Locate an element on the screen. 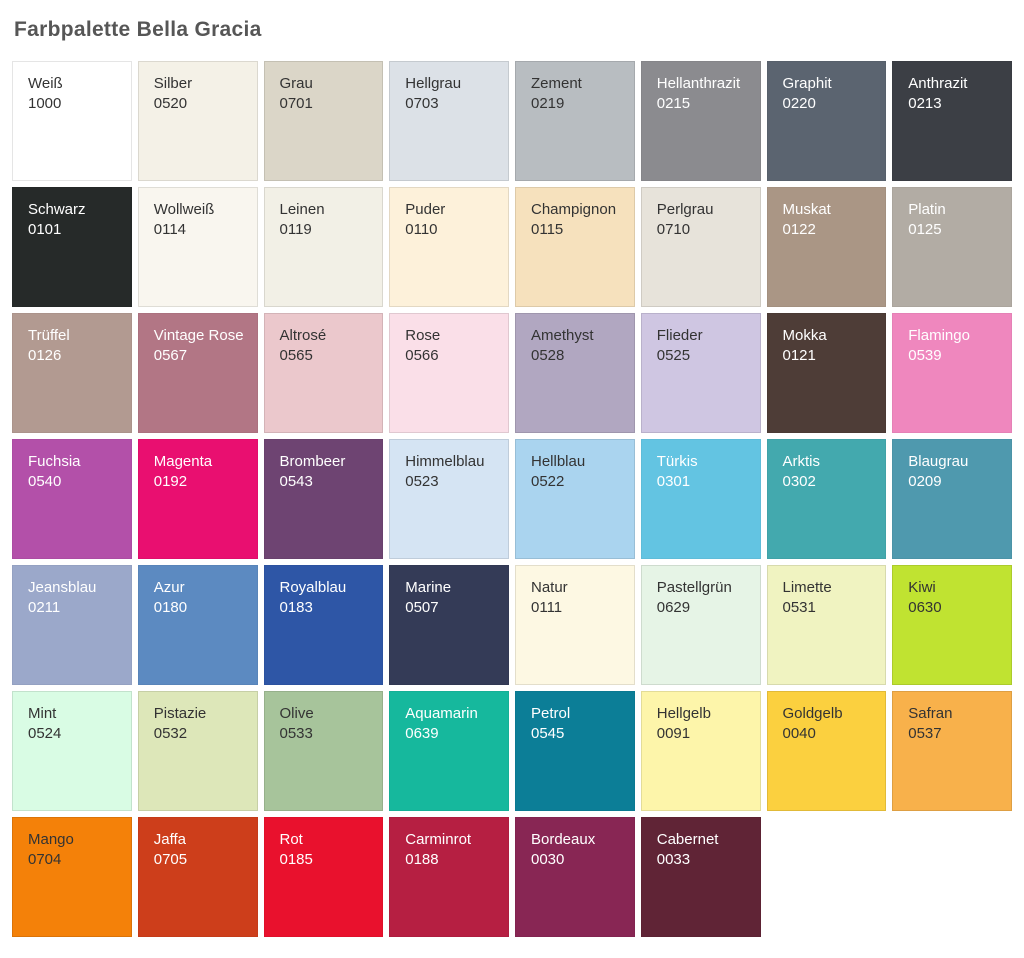  swatch-code: 0101 is located at coordinates (45, 229).